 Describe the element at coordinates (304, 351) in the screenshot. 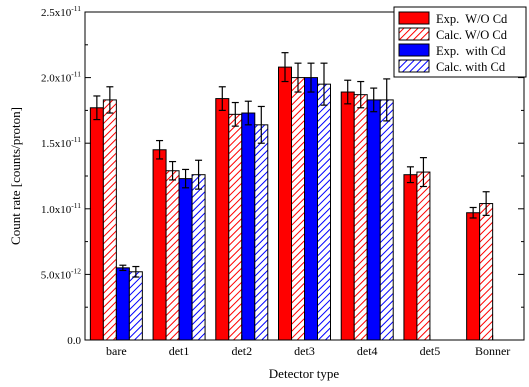

I see `x-tick-label: det3` at that location.